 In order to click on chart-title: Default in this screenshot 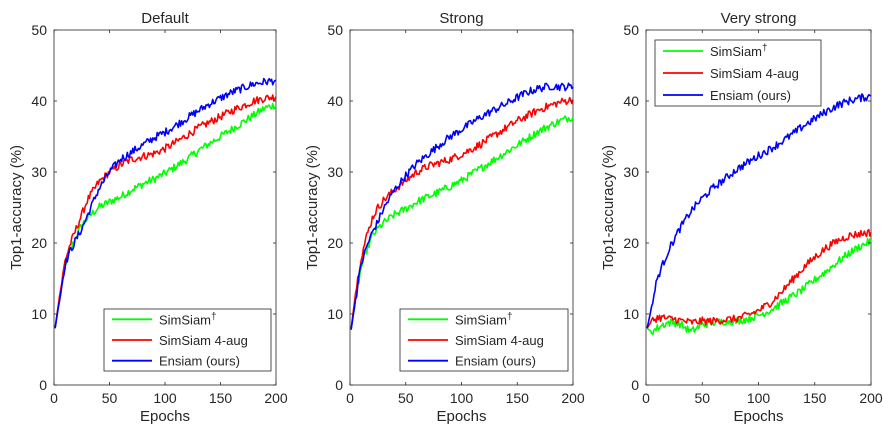, I will do `click(165, 18)`.